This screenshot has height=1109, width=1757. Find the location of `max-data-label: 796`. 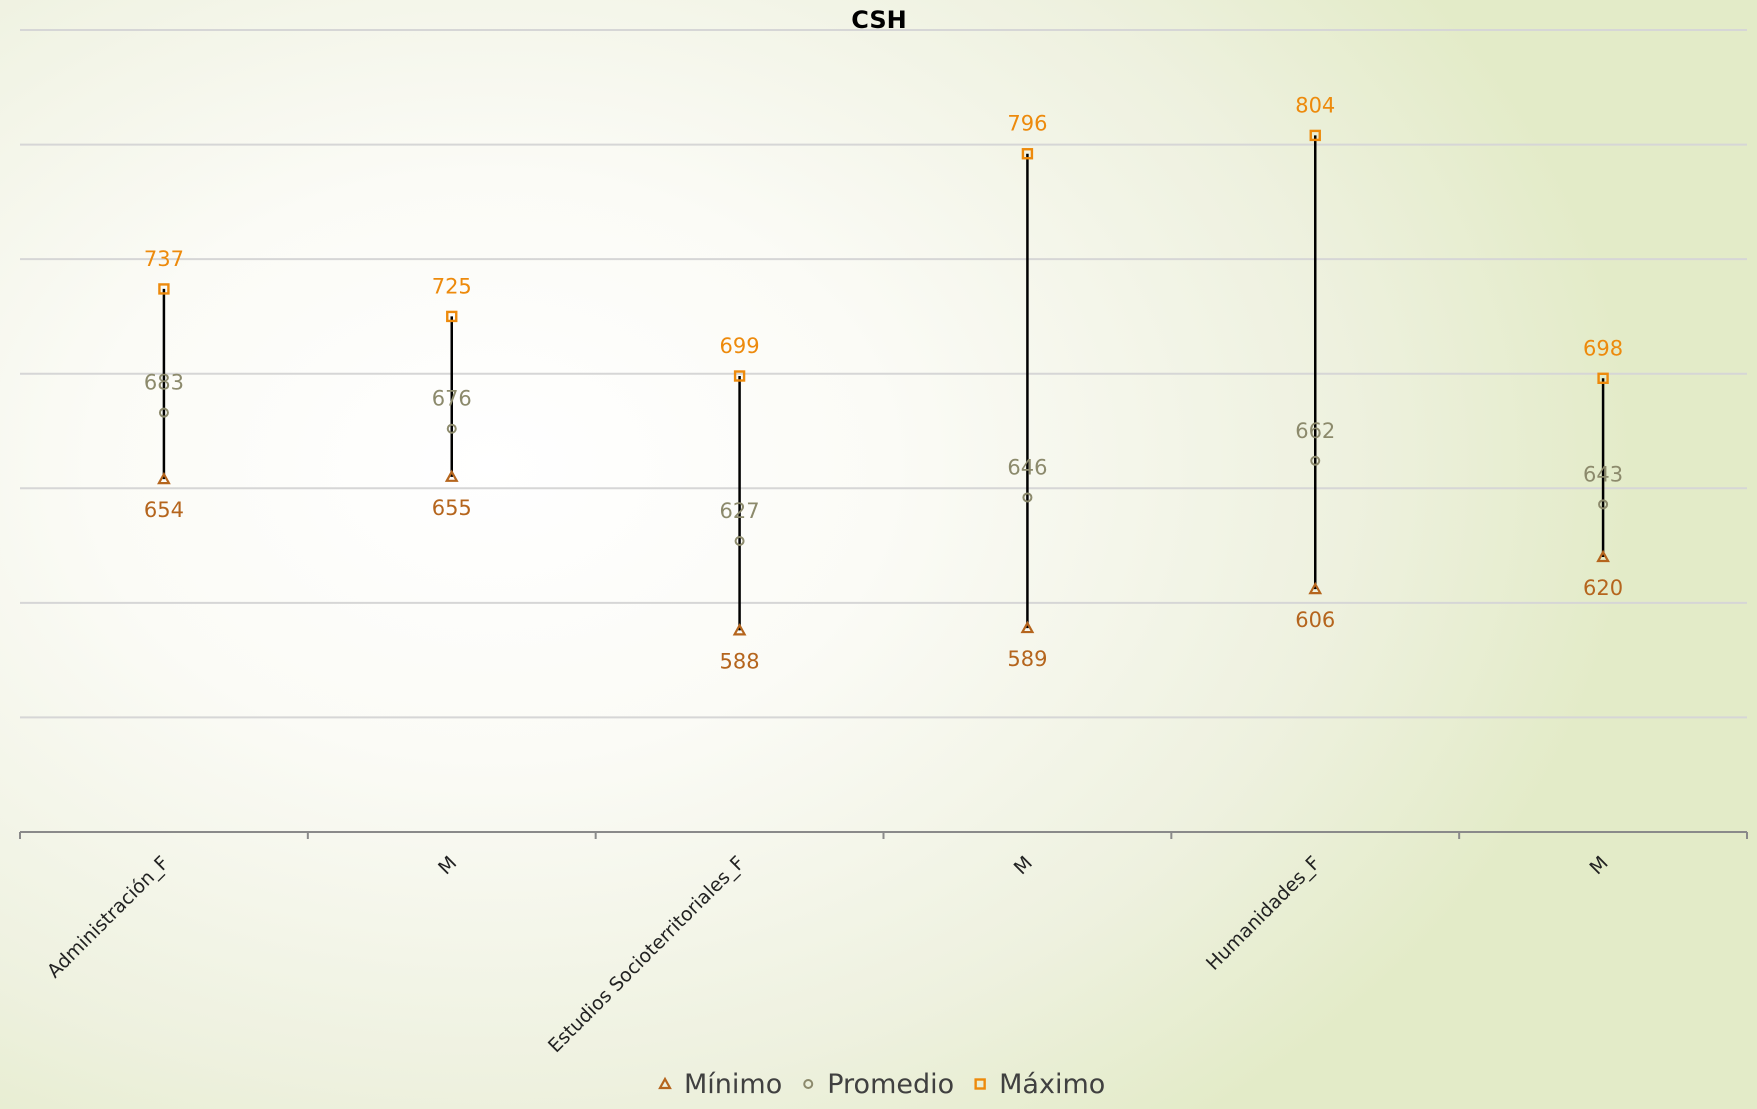

max-data-label: 796 is located at coordinates (1027, 124).